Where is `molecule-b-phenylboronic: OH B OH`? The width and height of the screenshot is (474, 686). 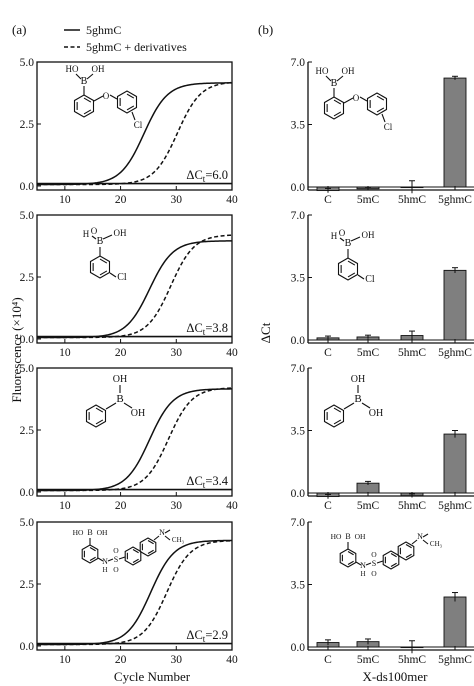
molecule-b-phenylboronic: OH B OH is located at coordinates (353, 401).